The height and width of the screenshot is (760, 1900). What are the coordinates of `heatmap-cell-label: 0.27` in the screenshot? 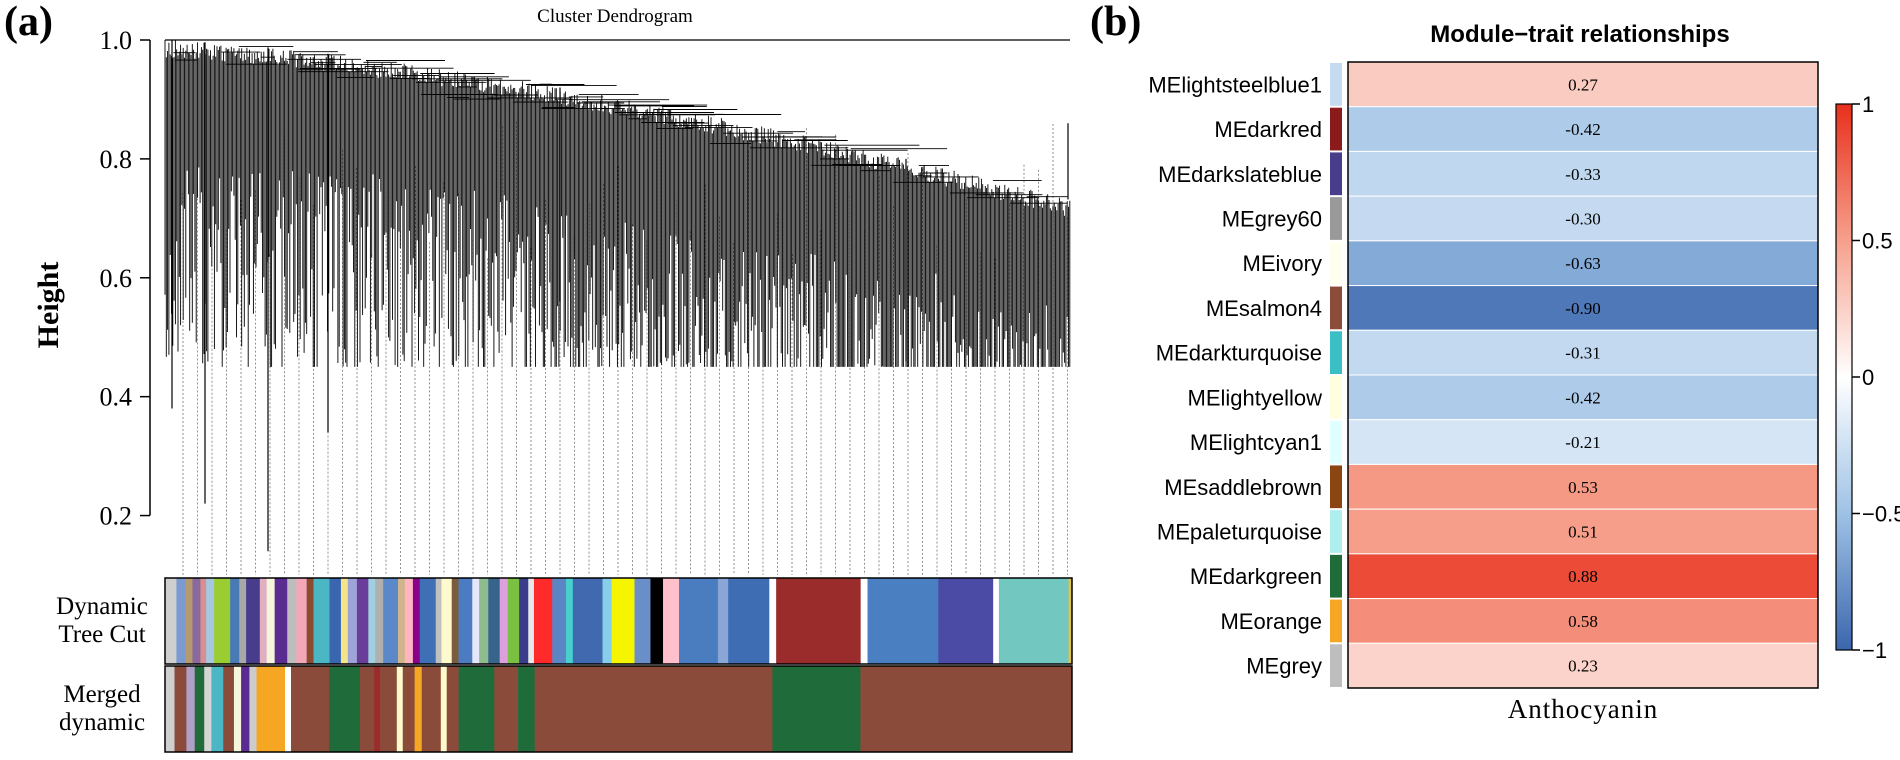 It's located at (1583, 84).